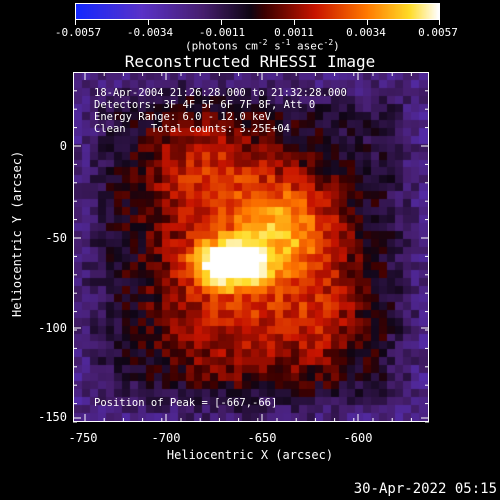 This screenshot has width=500, height=500. Describe the element at coordinates (17, 233) in the screenshot. I see `y-axis-label: Heliocentric Y (arcsec)` at that location.